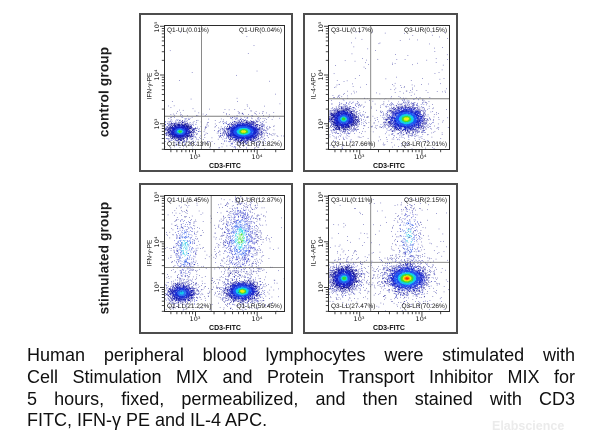 Image resolution: width=600 pixels, height=448 pixels. I want to click on quadrant-label-ll: Q1-LL(28.13%), so click(189, 144).